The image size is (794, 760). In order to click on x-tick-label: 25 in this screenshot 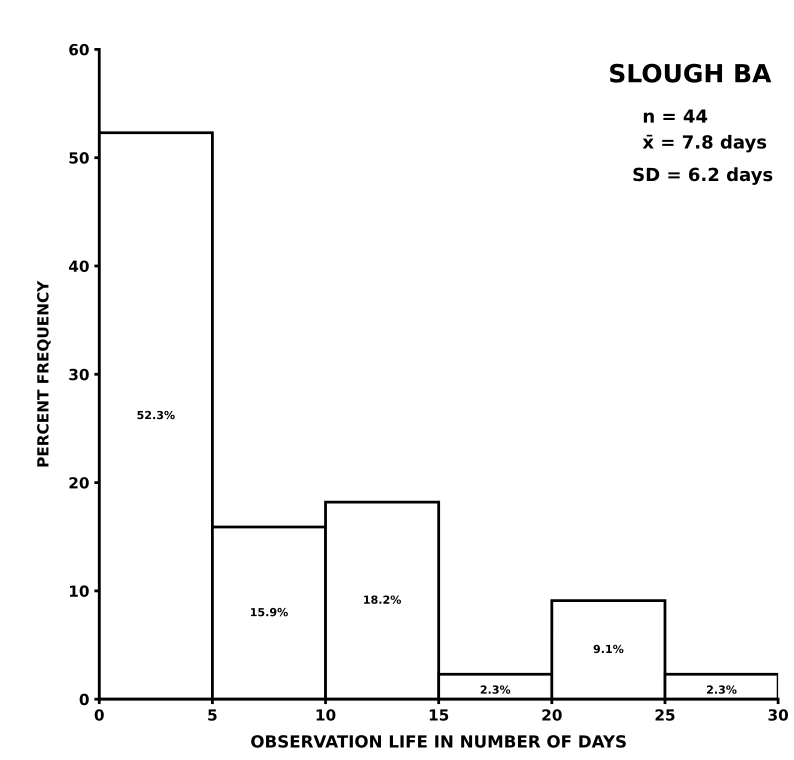, I will do `click(665, 715)`.